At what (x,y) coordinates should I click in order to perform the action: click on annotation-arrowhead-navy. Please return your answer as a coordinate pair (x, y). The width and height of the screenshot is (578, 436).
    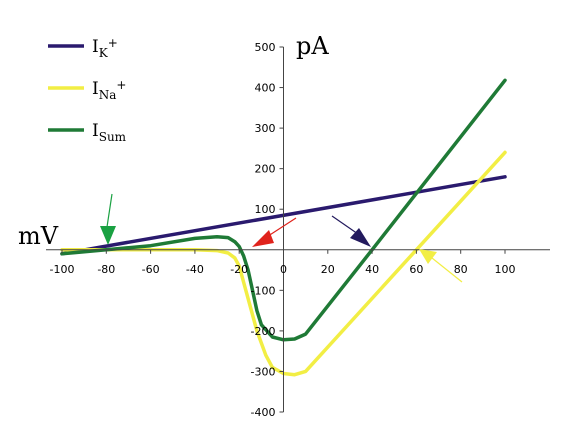
    Looking at the image, I should click on (360, 237).